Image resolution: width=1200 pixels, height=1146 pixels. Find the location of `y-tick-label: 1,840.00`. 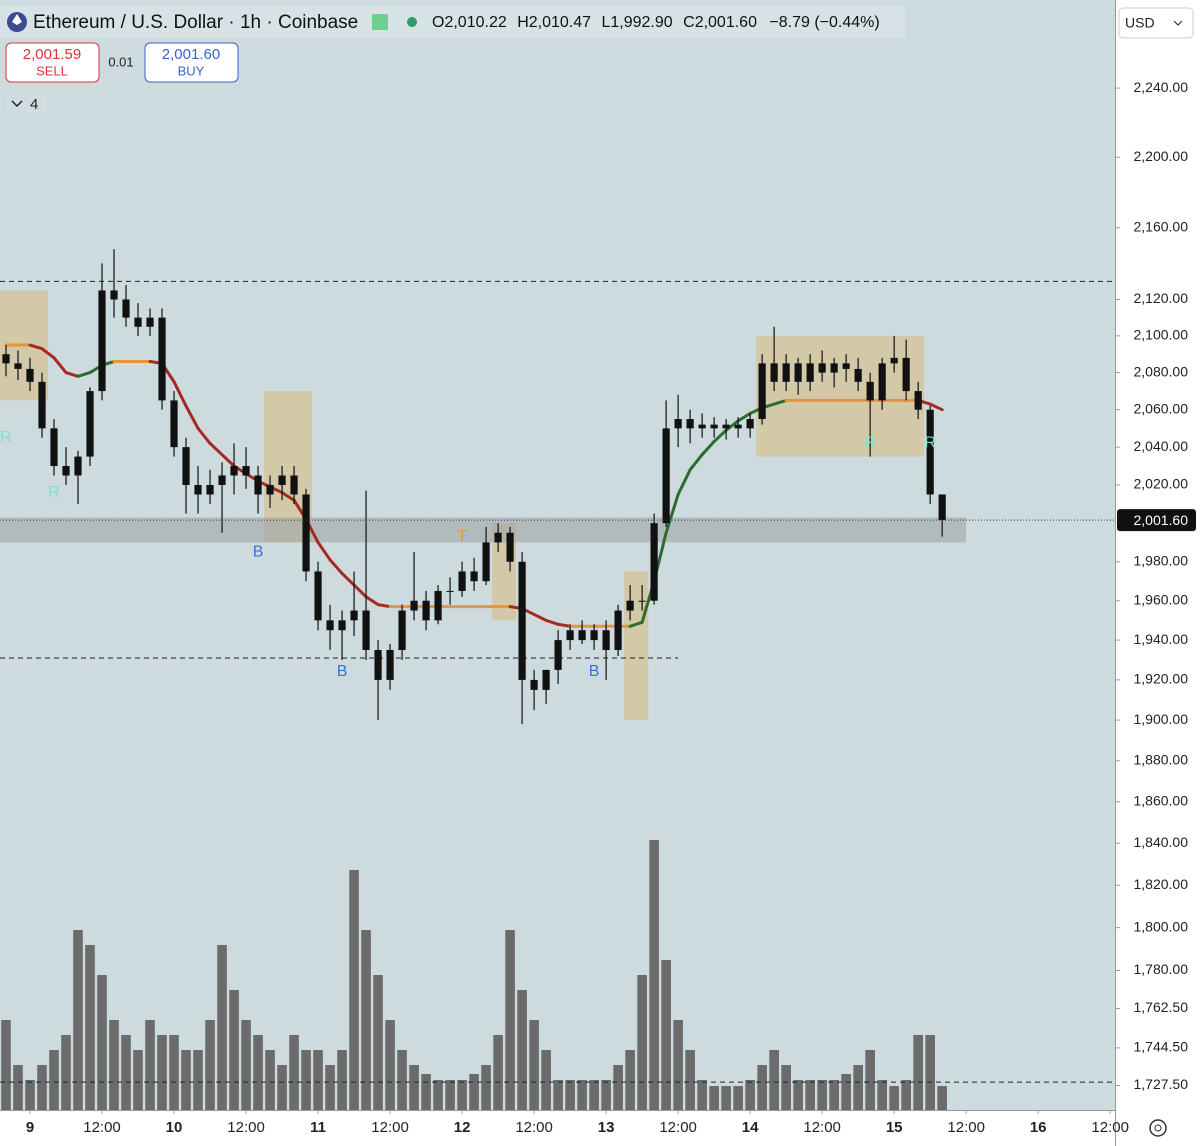

y-tick-label: 1,840.00 is located at coordinates (1161, 842).